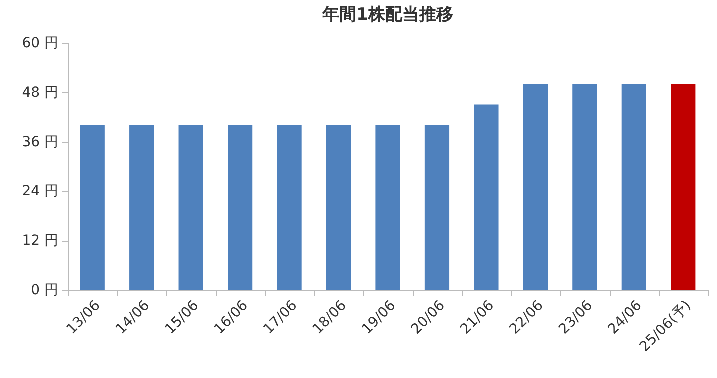  What do you see at coordinates (44, 290) in the screenshot?
I see `y-tick-label: 0 円` at bounding box center [44, 290].